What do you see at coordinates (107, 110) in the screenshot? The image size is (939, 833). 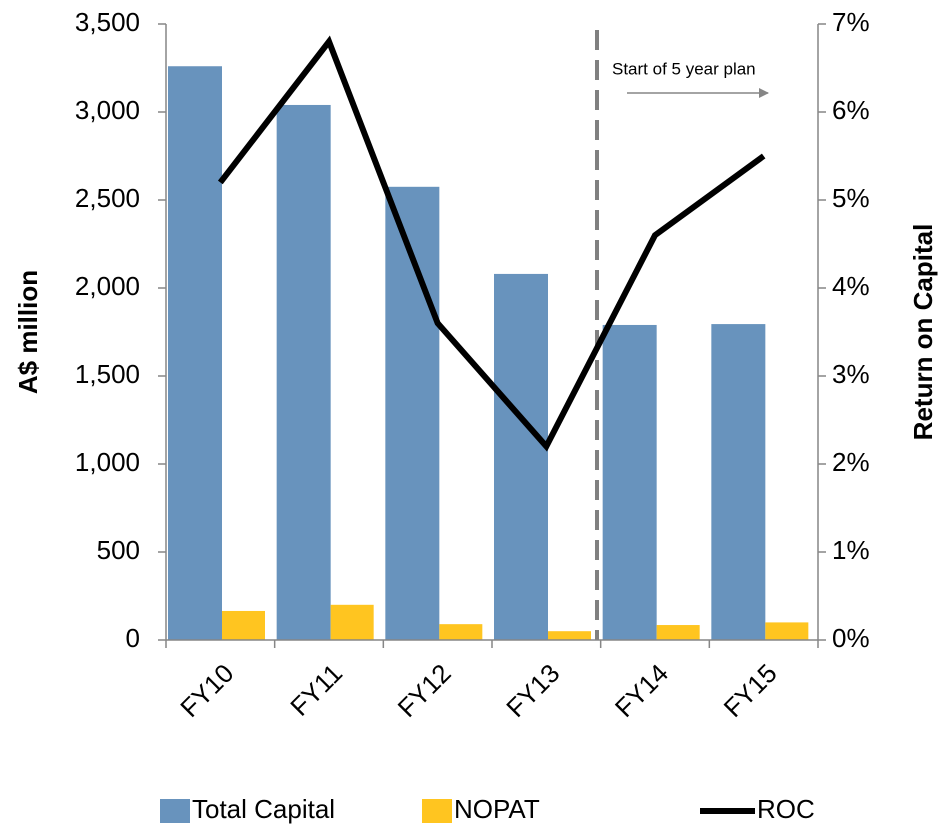 I see `y-tick-label: 3,000` at bounding box center [107, 110].